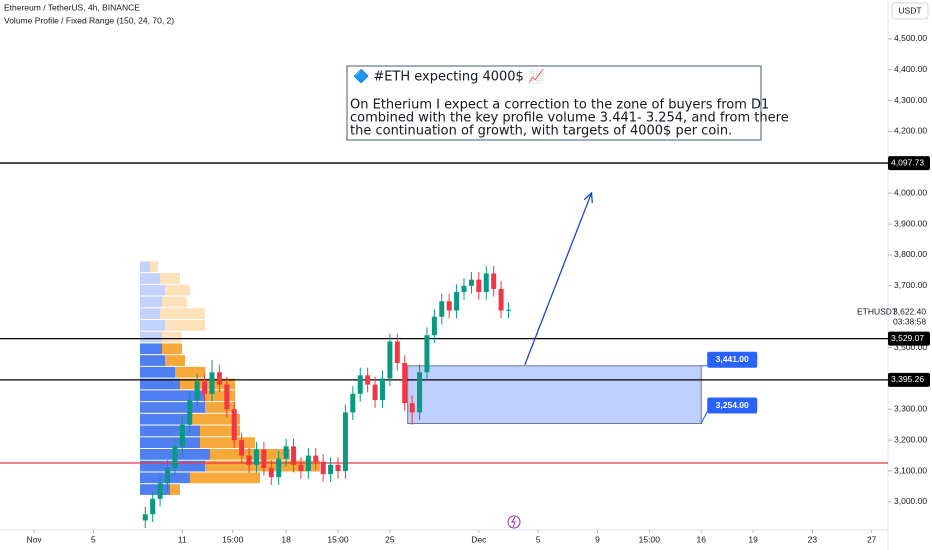  I want to click on zone-label: 3,441.00, so click(732, 359).